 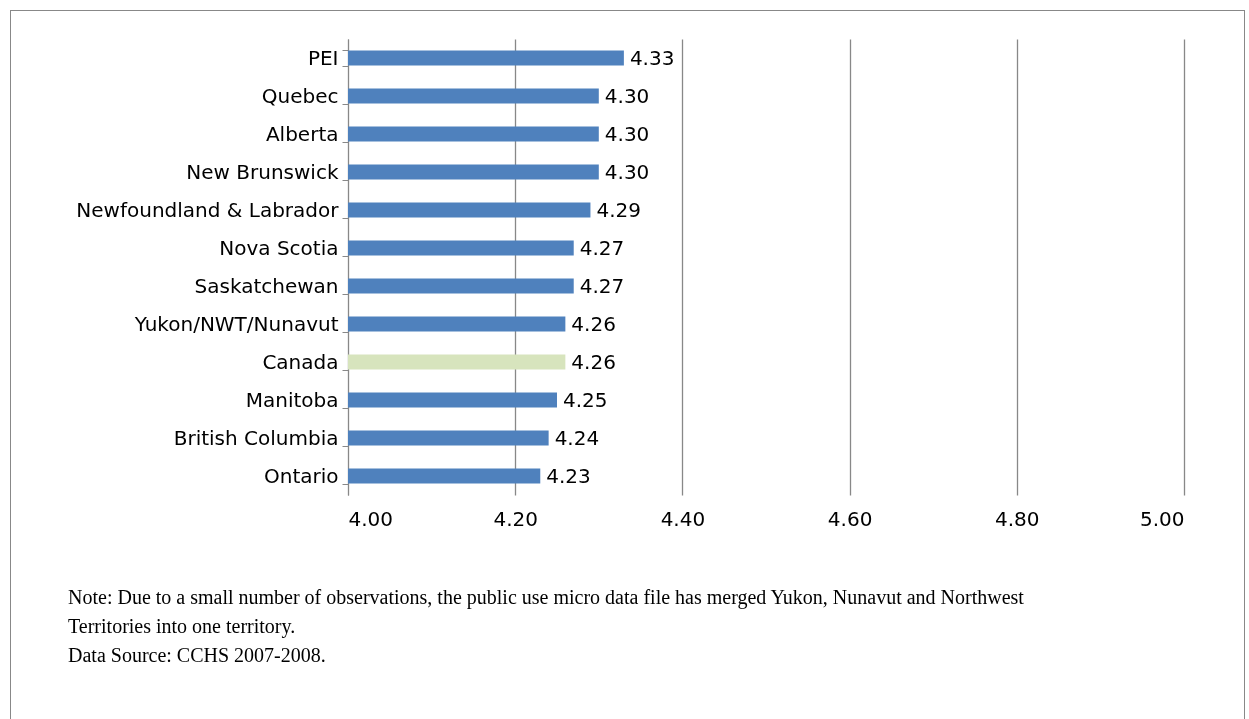 I want to click on x-tick-label: 4.00, so click(x=371, y=518).